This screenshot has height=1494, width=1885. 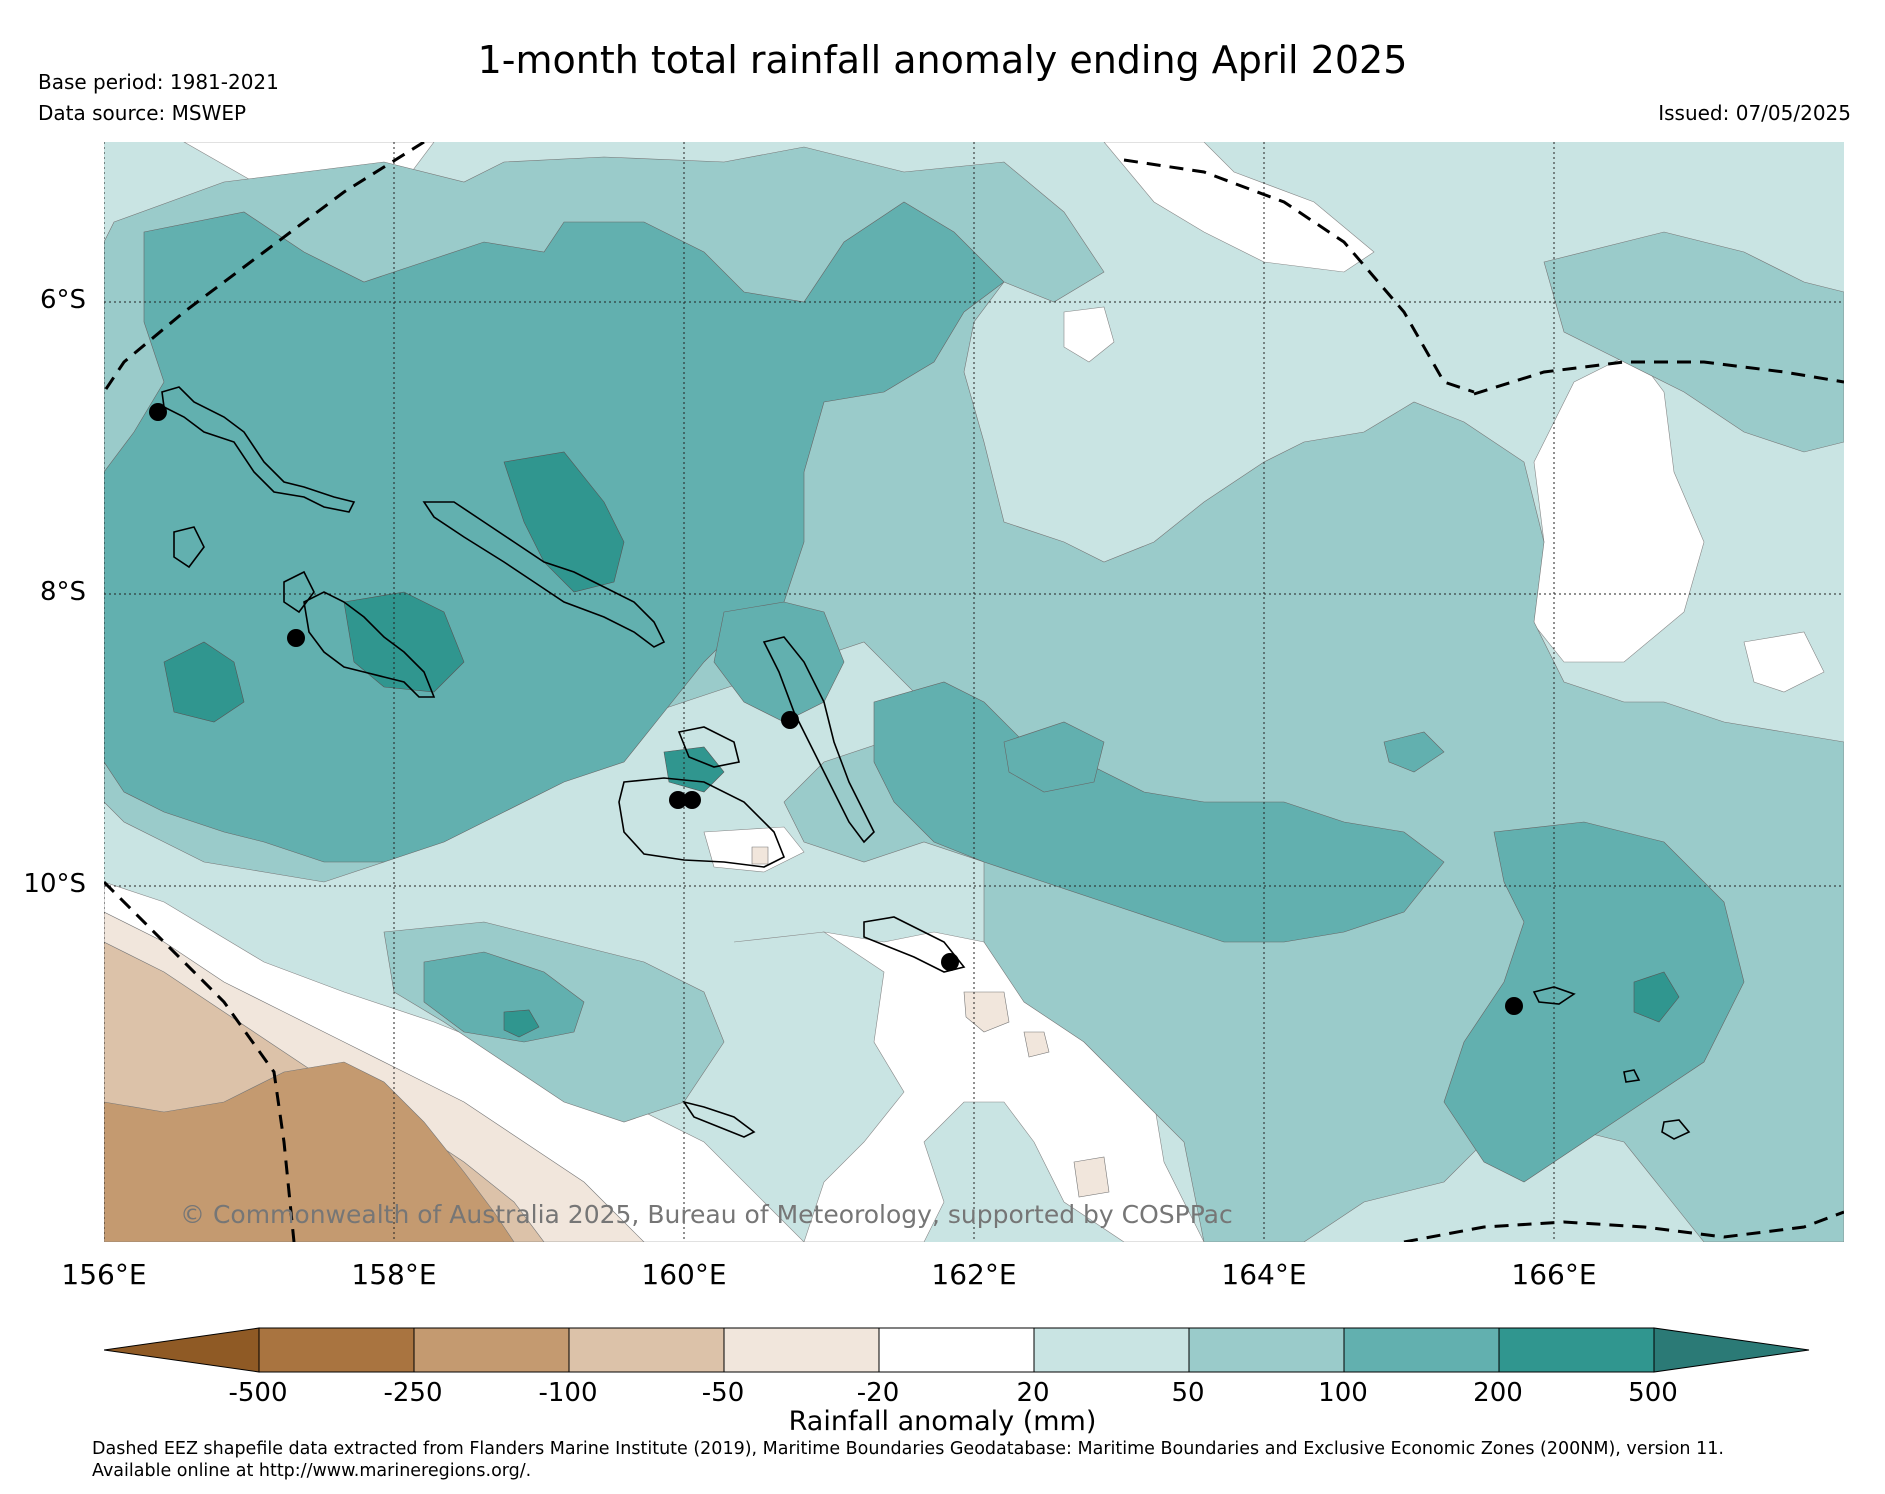 I want to click on lon-label-166e: 166°E, so click(x=1554, y=1274).